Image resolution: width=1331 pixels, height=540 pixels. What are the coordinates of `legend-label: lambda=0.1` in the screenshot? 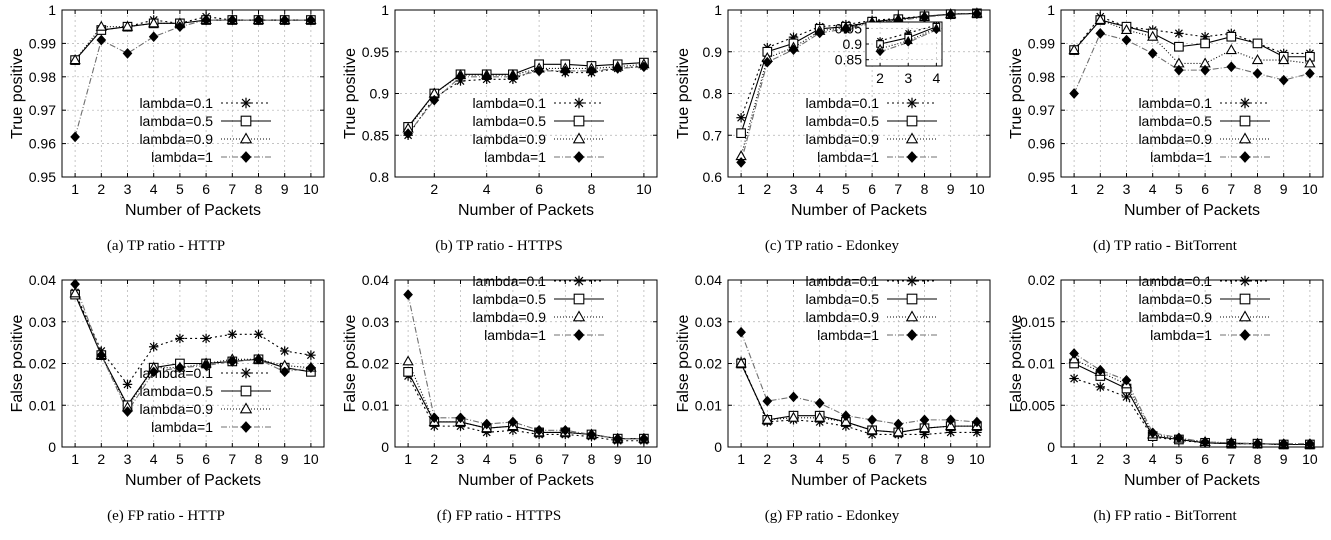 It's located at (509, 281).